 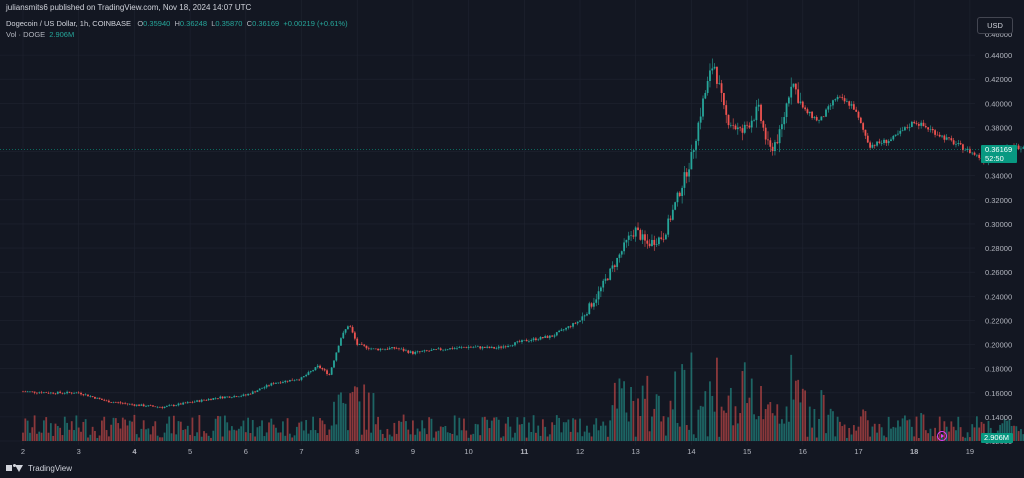 What do you see at coordinates (26, 34) in the screenshot?
I see `volume-legend-label: Vol · DOGE` at bounding box center [26, 34].